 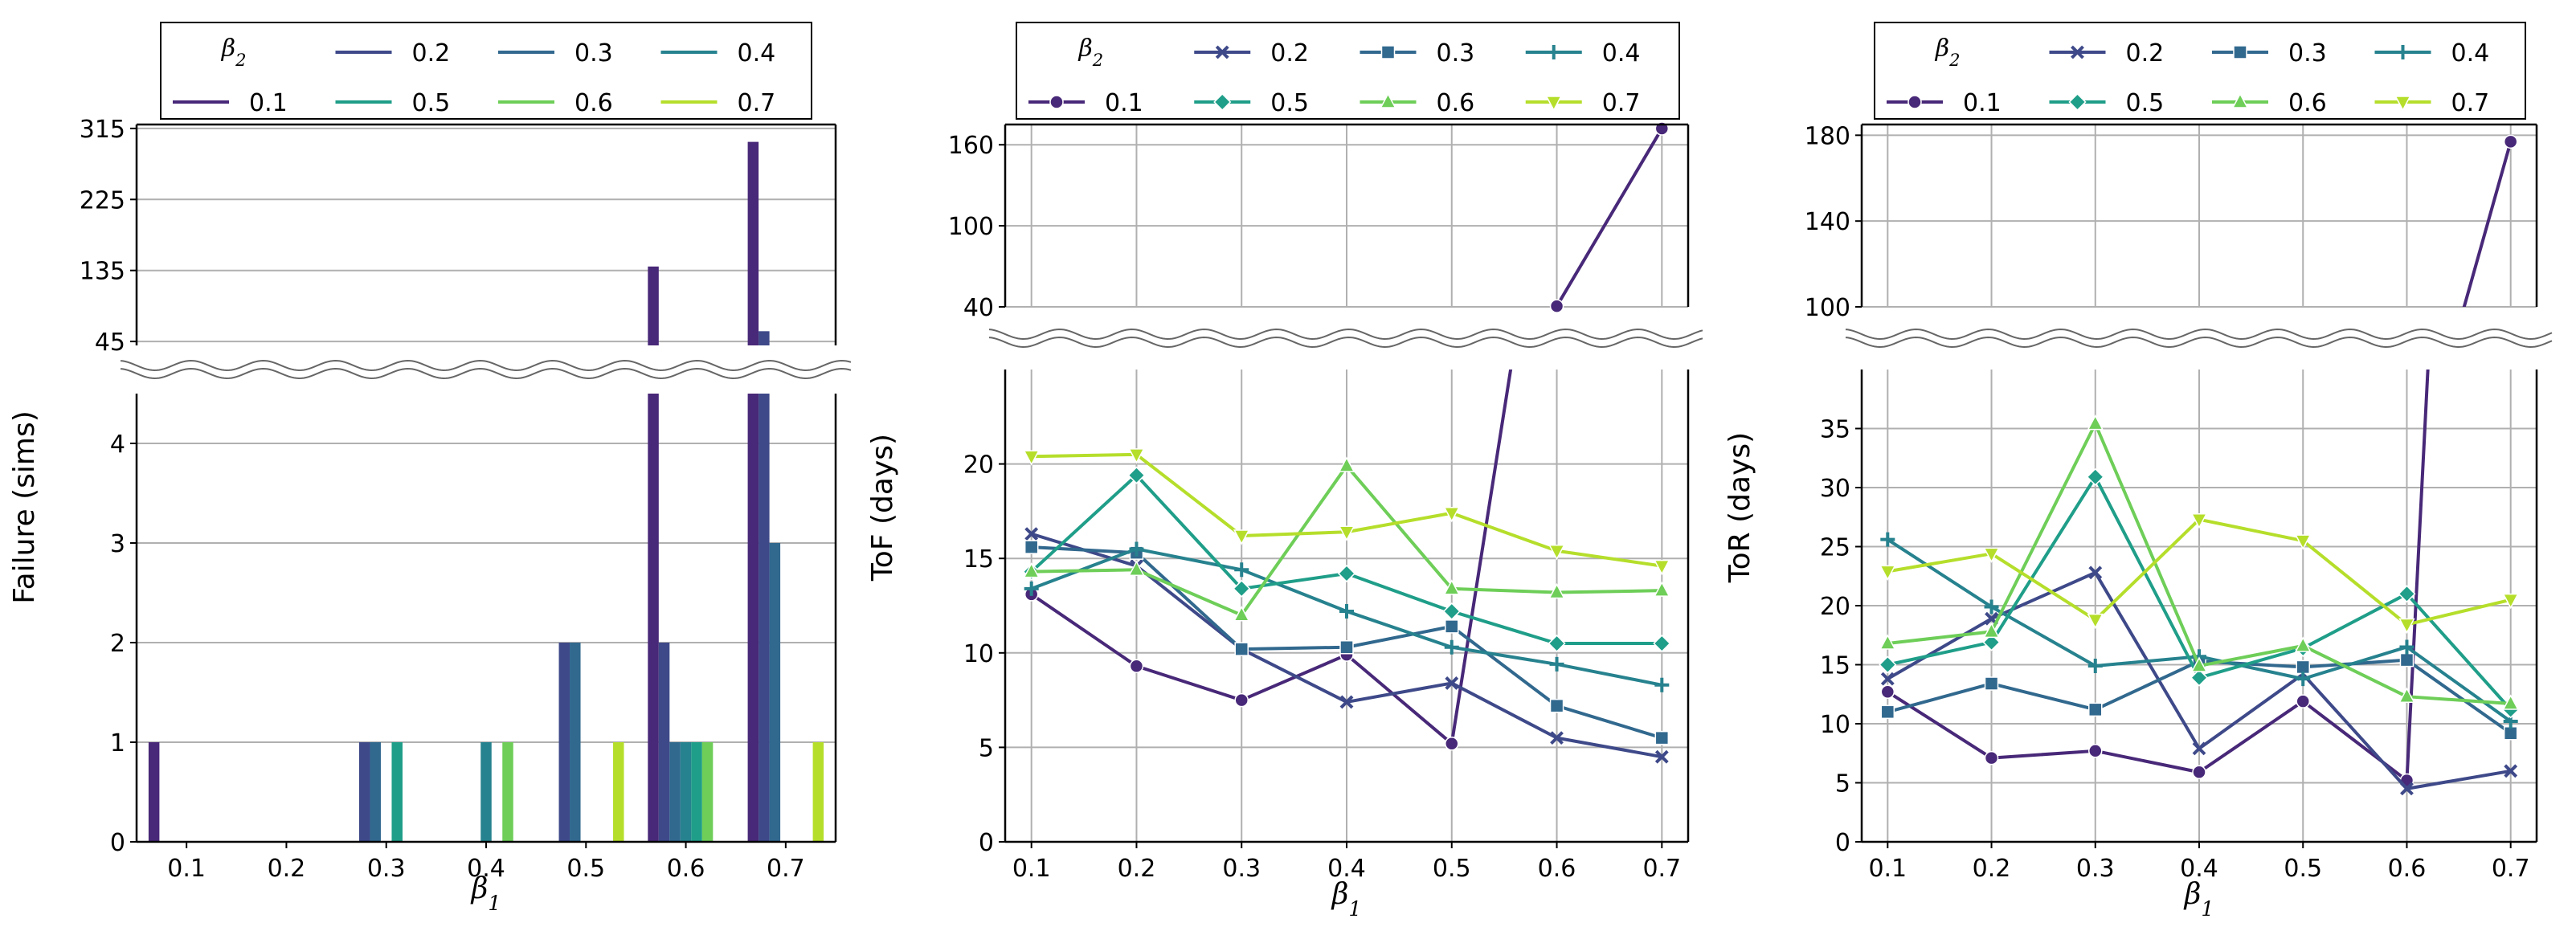 I want to click on y-tick-label: 140, so click(x=1828, y=222).